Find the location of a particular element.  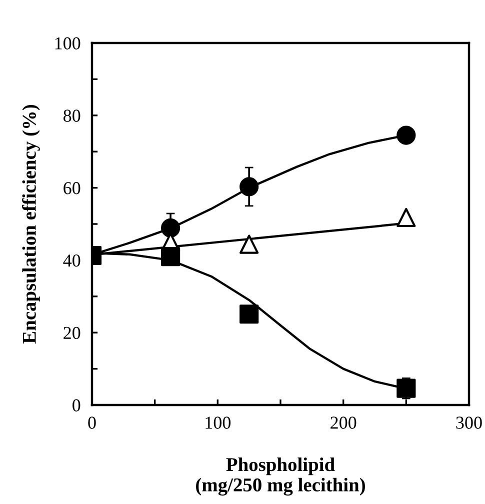

x-axis-title: Phospholipid (mg/250 mg lecithin) is located at coordinates (280, 476).